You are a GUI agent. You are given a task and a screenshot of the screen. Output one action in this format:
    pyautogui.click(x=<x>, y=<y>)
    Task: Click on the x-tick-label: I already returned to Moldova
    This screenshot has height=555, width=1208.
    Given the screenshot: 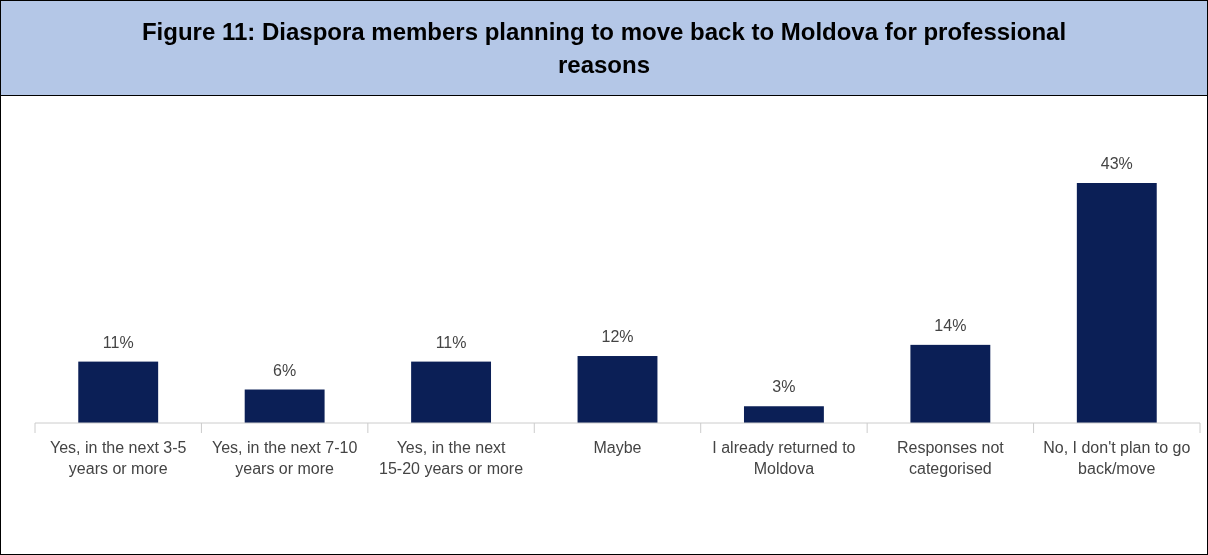 What is the action you would take?
    pyautogui.click(x=784, y=458)
    